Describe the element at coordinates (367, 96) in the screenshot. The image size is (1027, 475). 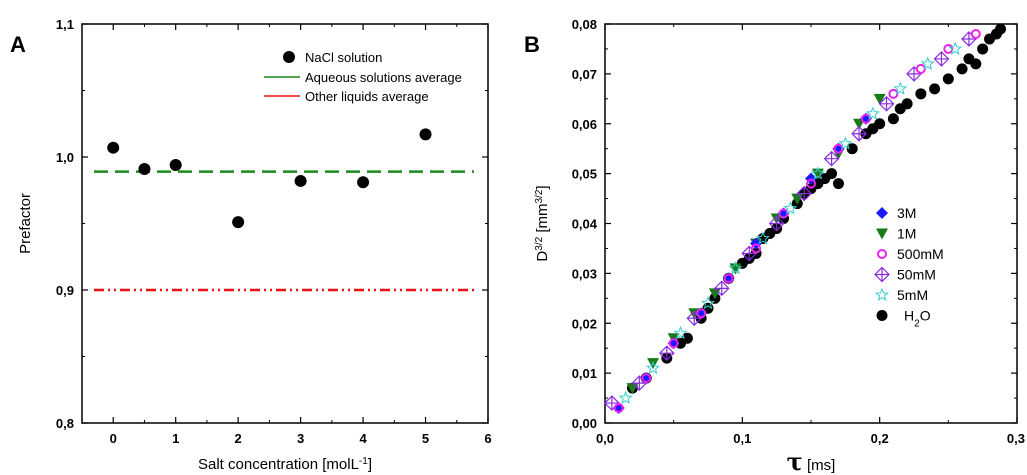
I see `legend-label-other: Other liquids average` at that location.